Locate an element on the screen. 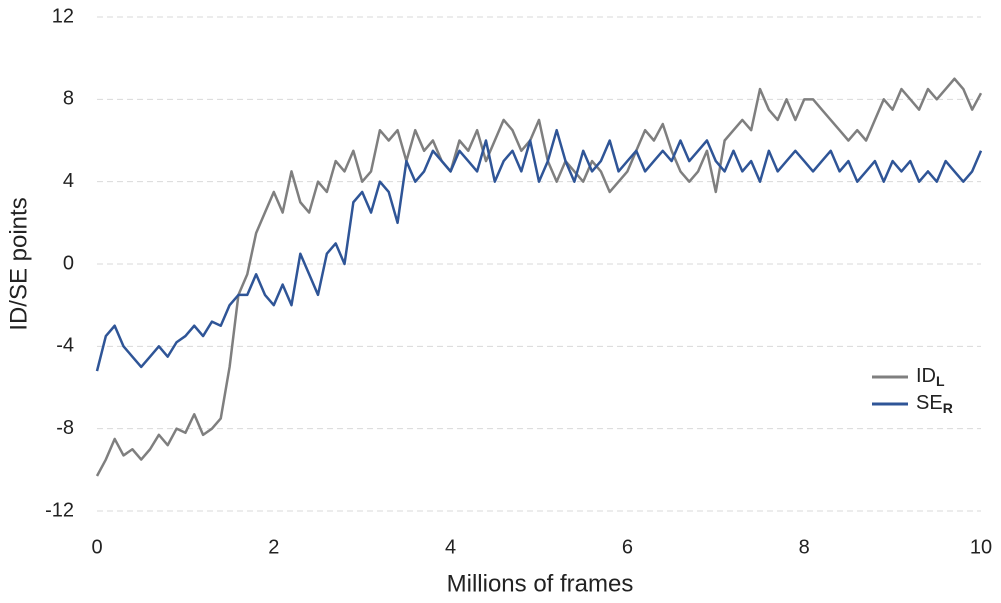 This screenshot has height=603, width=1001. legend-label: IDL is located at coordinates (930, 376).